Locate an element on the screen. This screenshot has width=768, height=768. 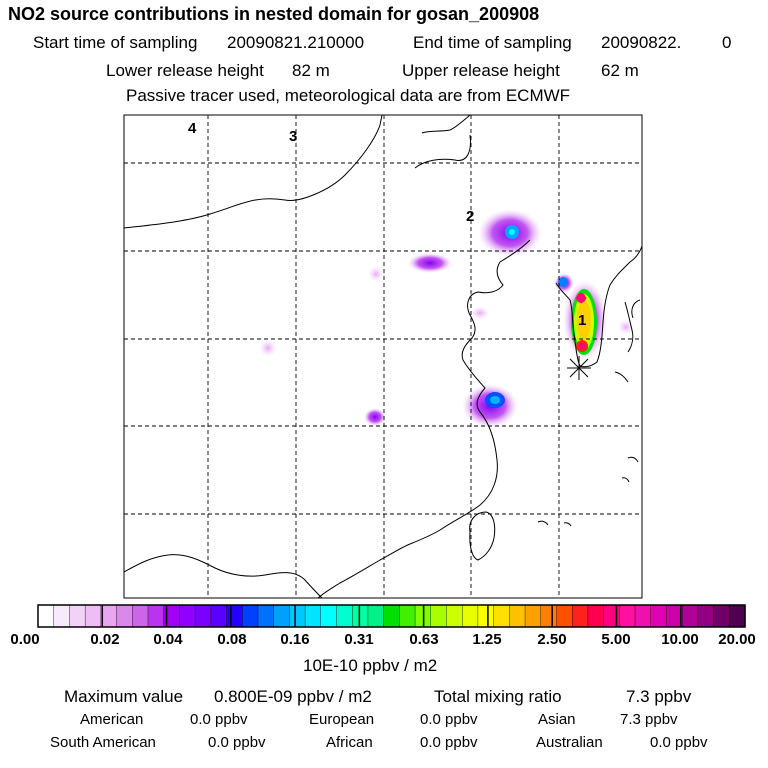
colorbar-unit: 10E-10 ppbv / m2 is located at coordinates (370, 665).